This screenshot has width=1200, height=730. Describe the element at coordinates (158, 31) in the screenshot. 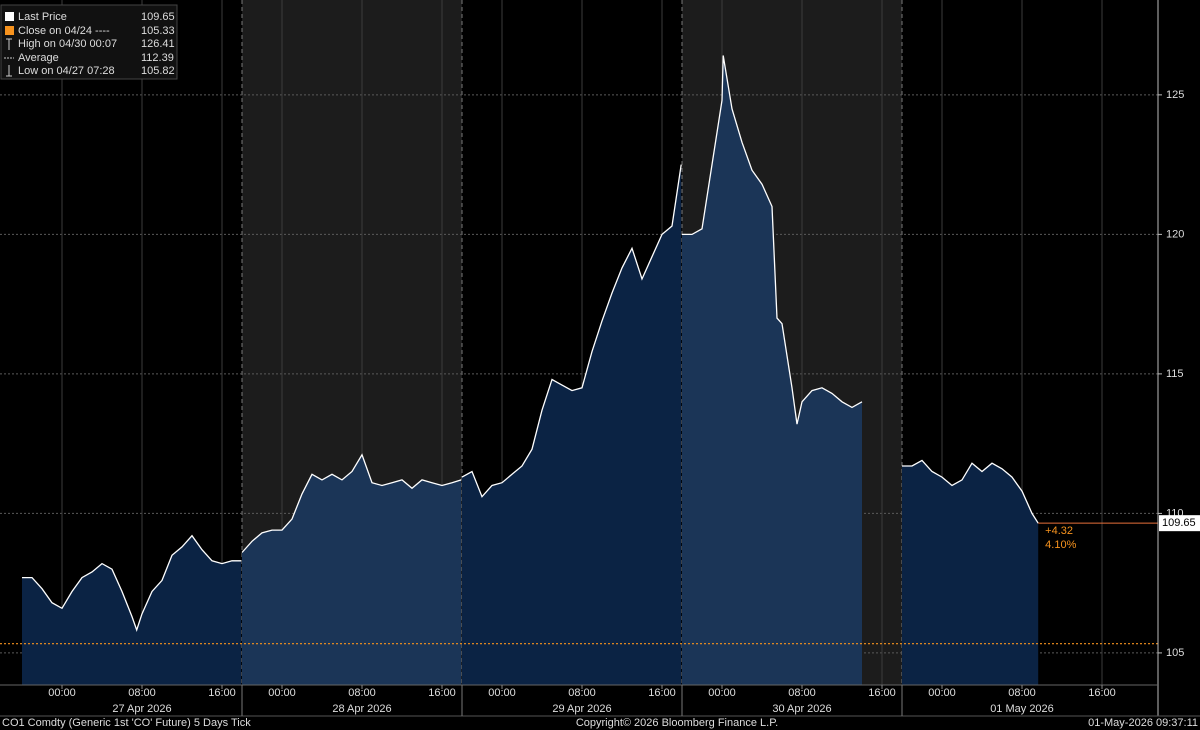

I see `legend-value: 105.33` at that location.